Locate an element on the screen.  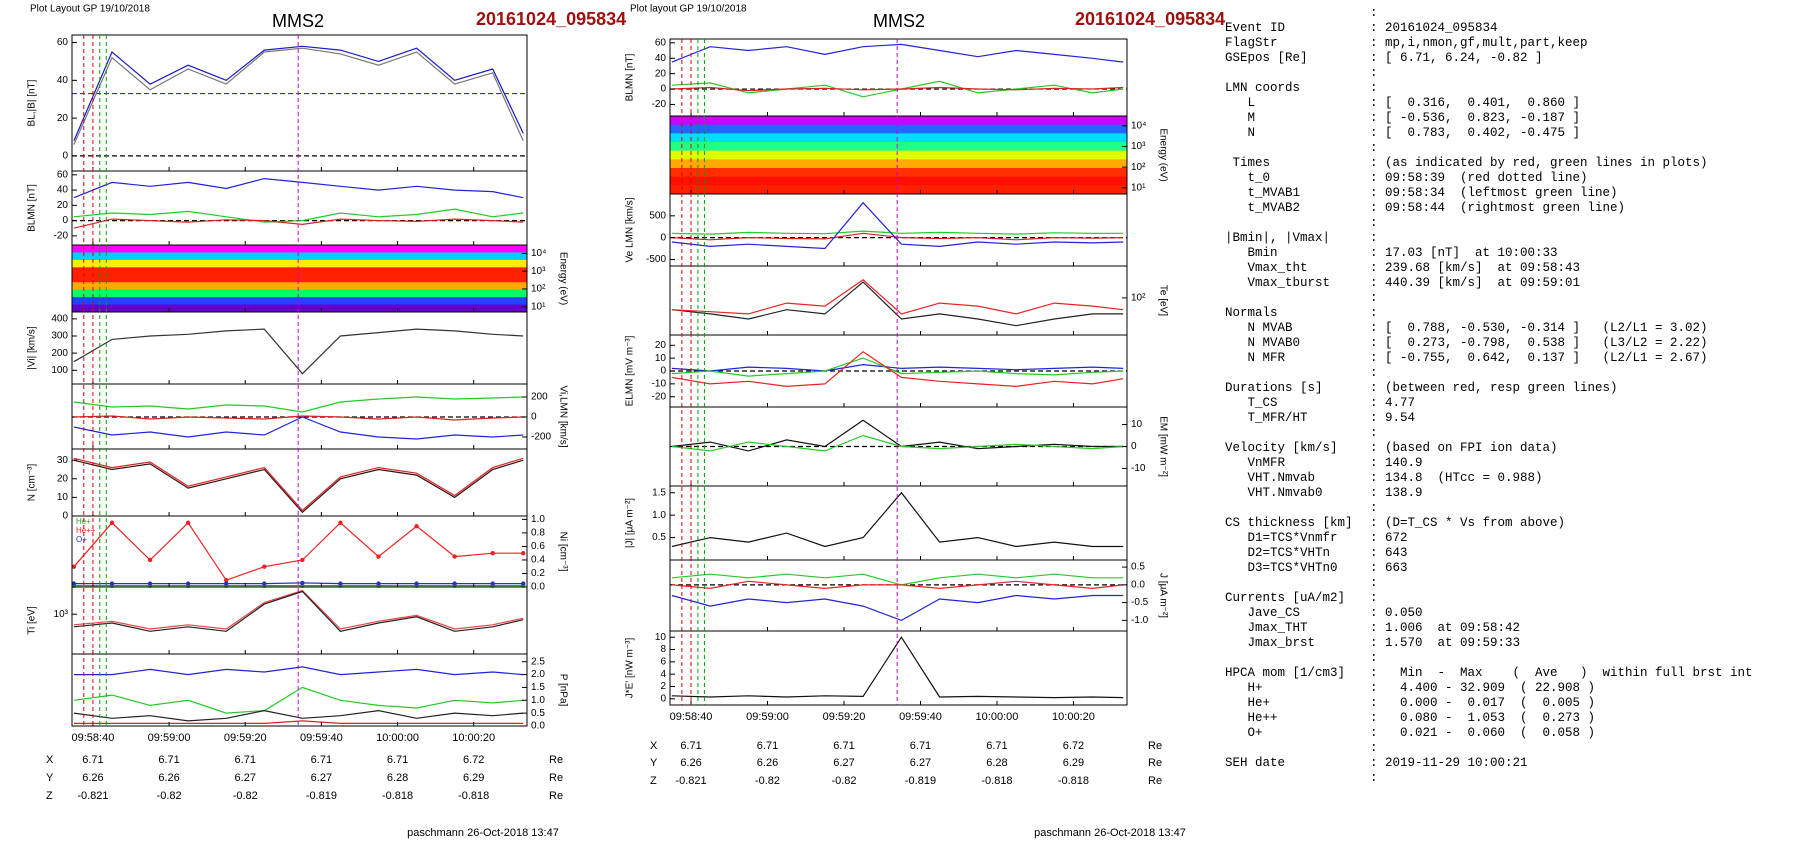
y-tick-label: 1.5 is located at coordinates (659, 492).